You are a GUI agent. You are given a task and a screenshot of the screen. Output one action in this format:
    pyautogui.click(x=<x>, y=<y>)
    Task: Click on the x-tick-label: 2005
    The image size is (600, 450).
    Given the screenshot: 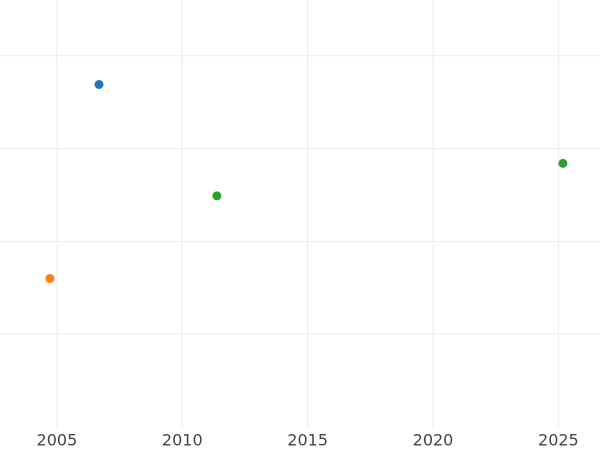 What is the action you would take?
    pyautogui.click(x=57, y=440)
    